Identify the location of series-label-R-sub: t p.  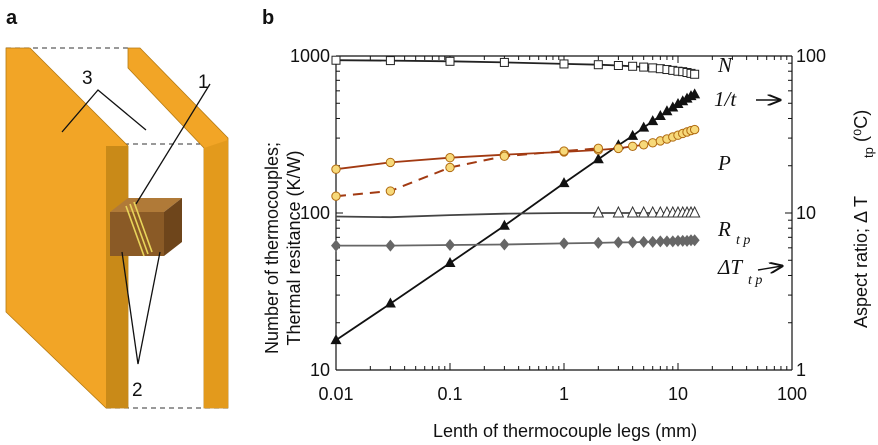
(743, 240).